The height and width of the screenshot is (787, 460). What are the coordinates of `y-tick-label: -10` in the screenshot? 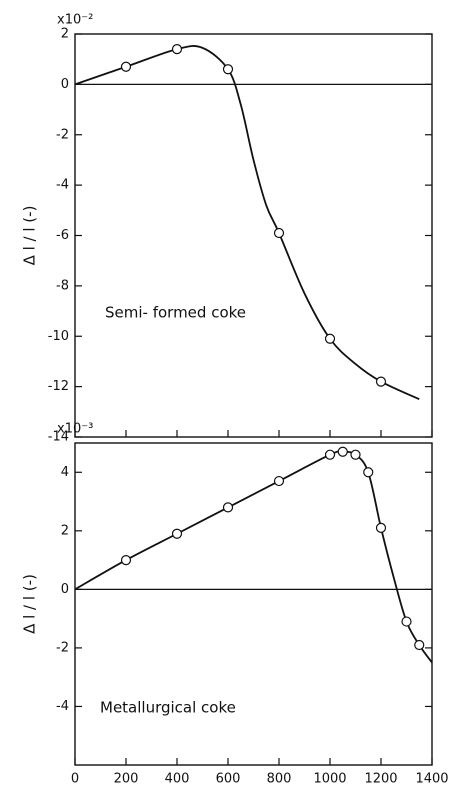 It's located at (58, 336).